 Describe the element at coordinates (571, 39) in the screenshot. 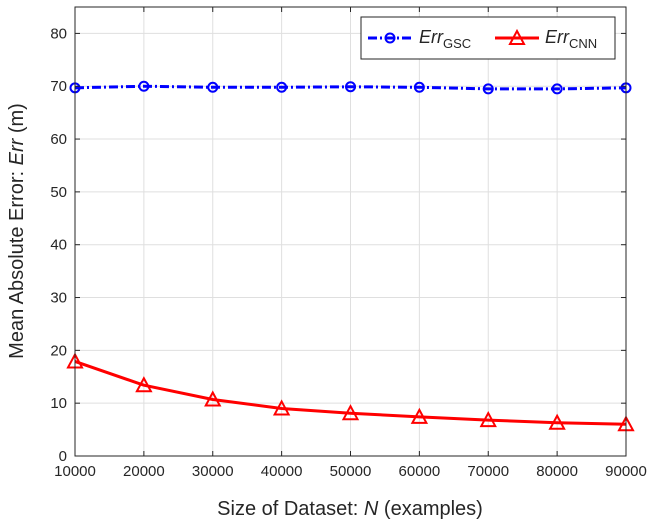

I see `legend-label-cnn: ErrCNN` at that location.